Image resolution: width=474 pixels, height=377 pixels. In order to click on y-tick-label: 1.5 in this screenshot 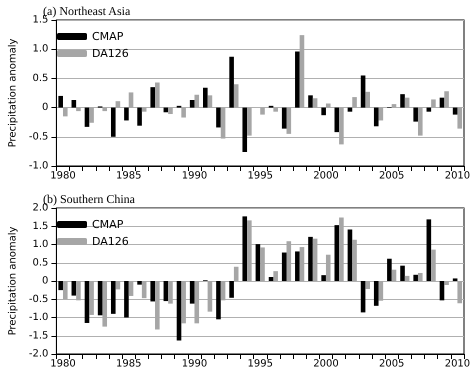, I will do `click(40, 226)`.